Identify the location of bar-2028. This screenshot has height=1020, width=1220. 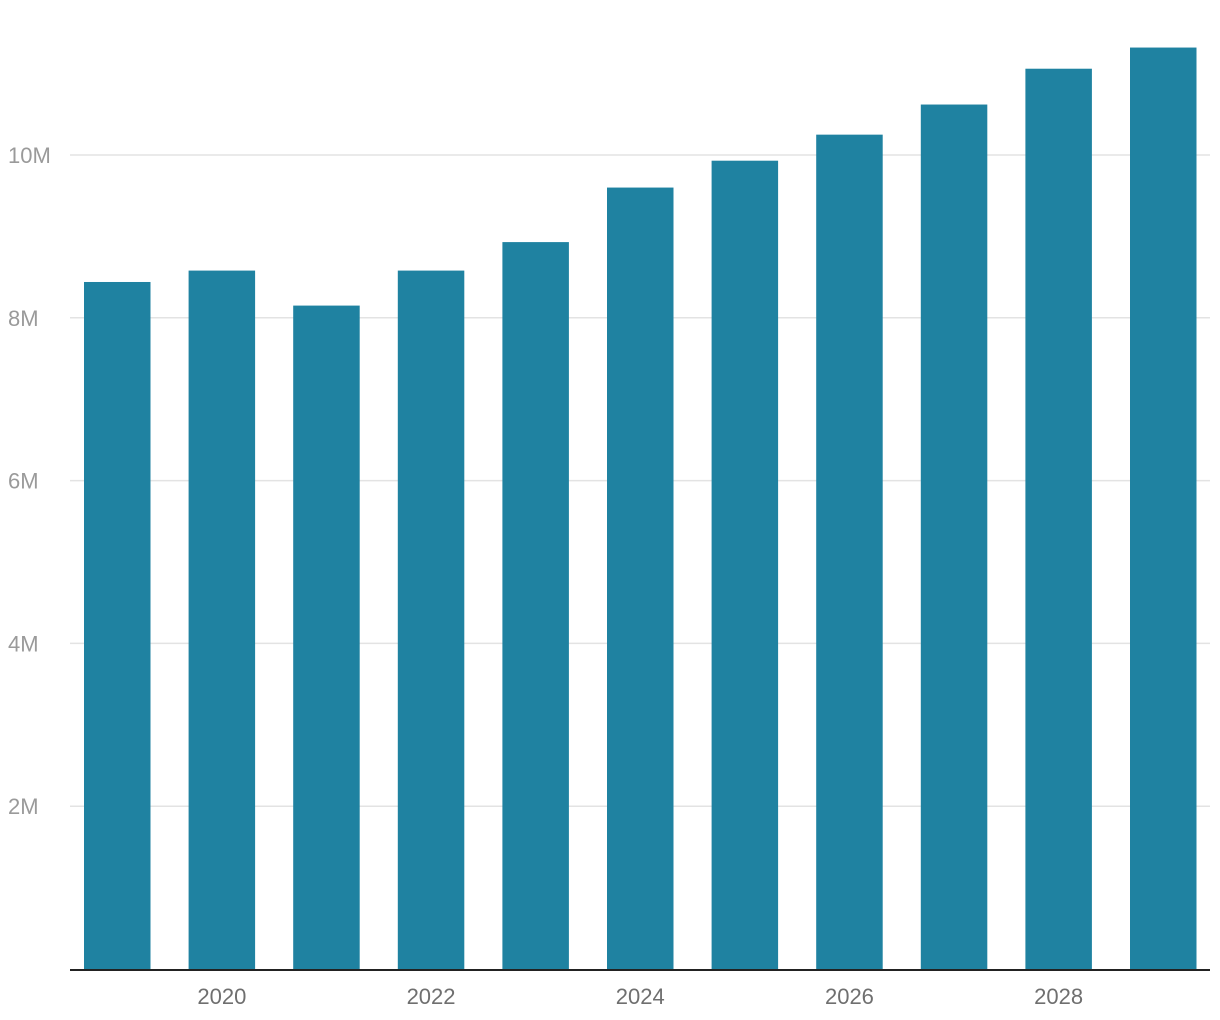
(1058, 518).